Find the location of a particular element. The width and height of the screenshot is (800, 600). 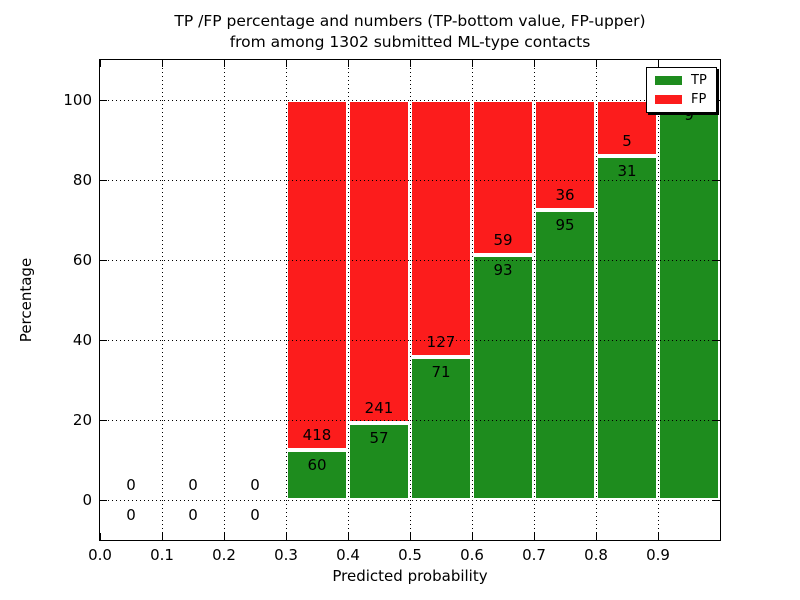

bar-count-label-tp: 57 is located at coordinates (379, 438).